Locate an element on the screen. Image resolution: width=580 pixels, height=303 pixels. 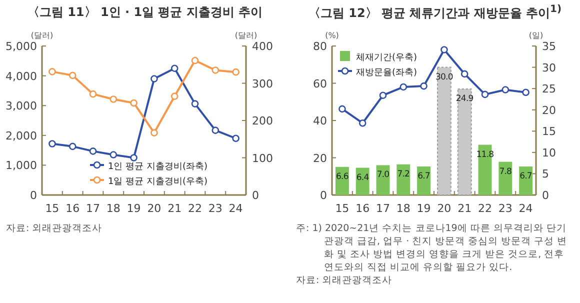
data-label: 7.2 is located at coordinates (403, 174).